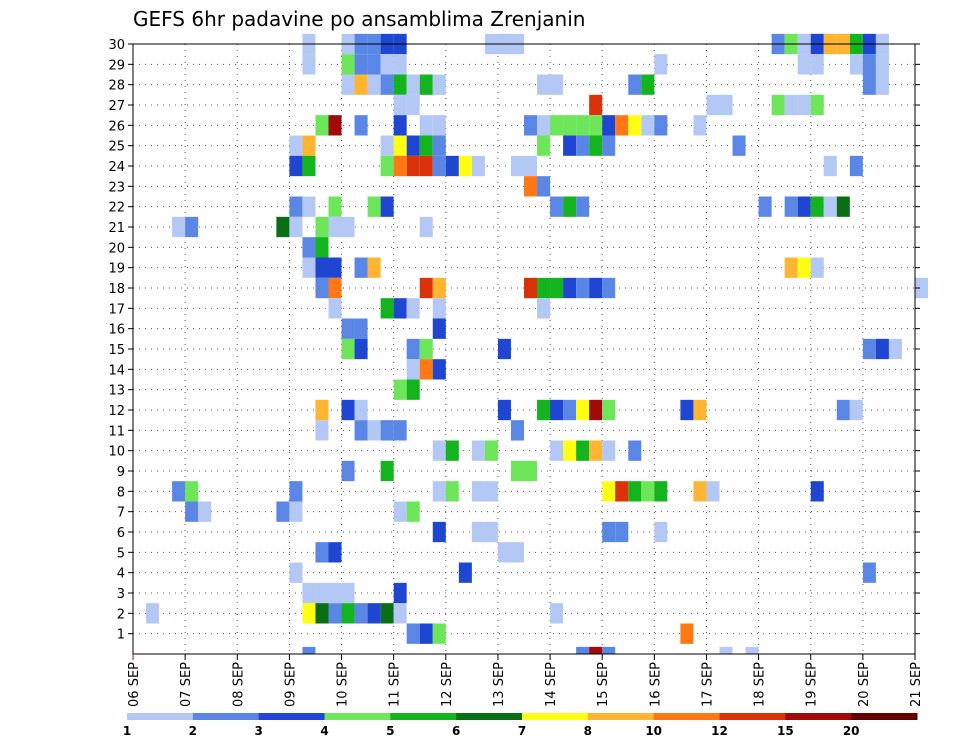  What do you see at coordinates (551, 684) in the screenshot?
I see `x-tick-label: 14 SEP` at bounding box center [551, 684].